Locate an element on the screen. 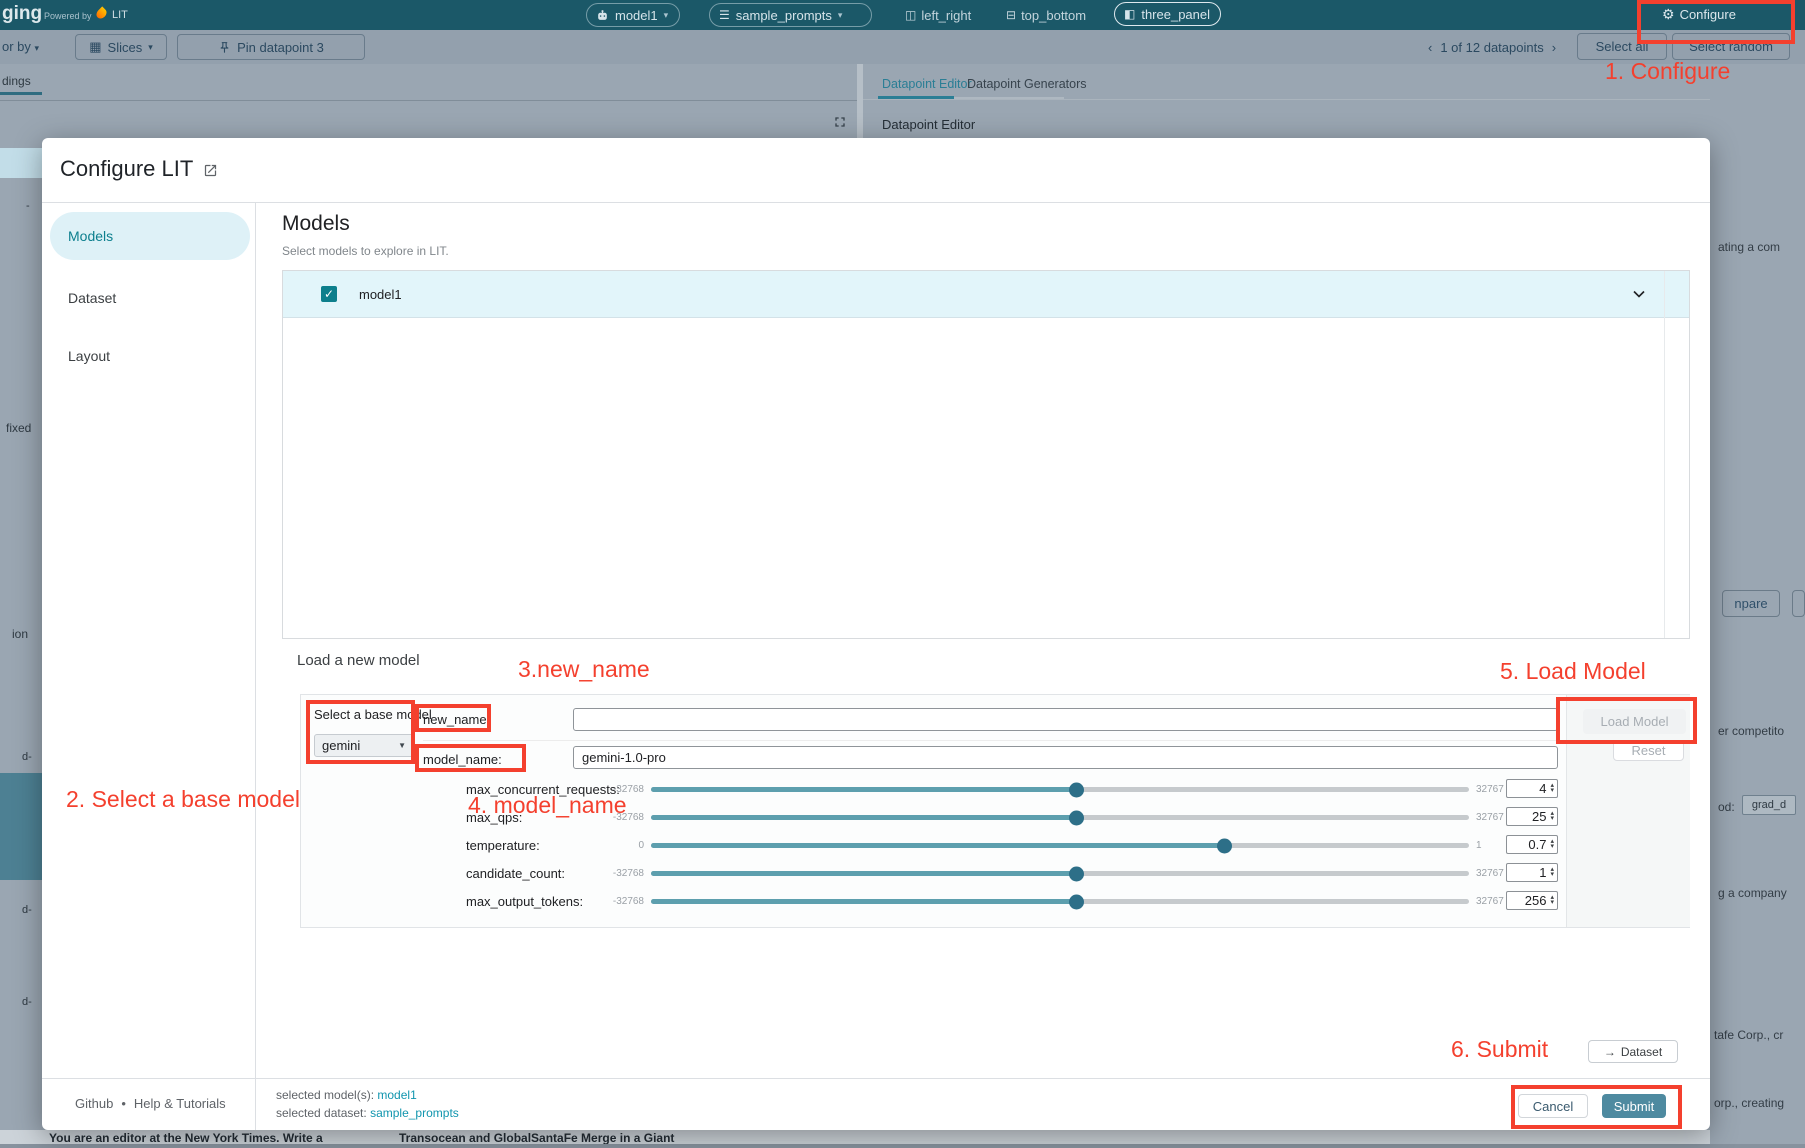  method-chip-fragment: grad_d is located at coordinates (1769, 805).